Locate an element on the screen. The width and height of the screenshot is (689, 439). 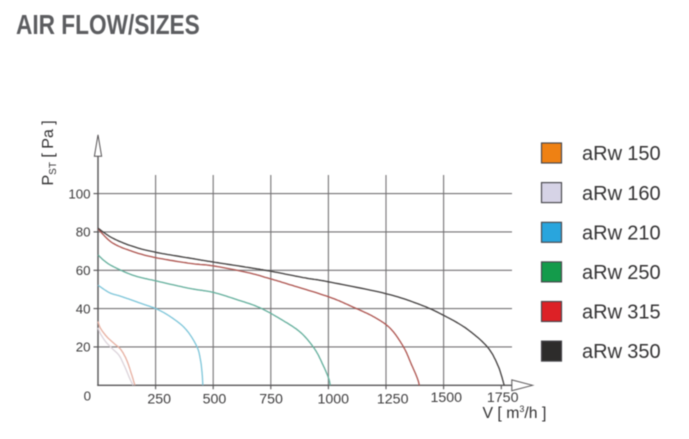
svg-text: 150 is located at coordinates (643, 154).